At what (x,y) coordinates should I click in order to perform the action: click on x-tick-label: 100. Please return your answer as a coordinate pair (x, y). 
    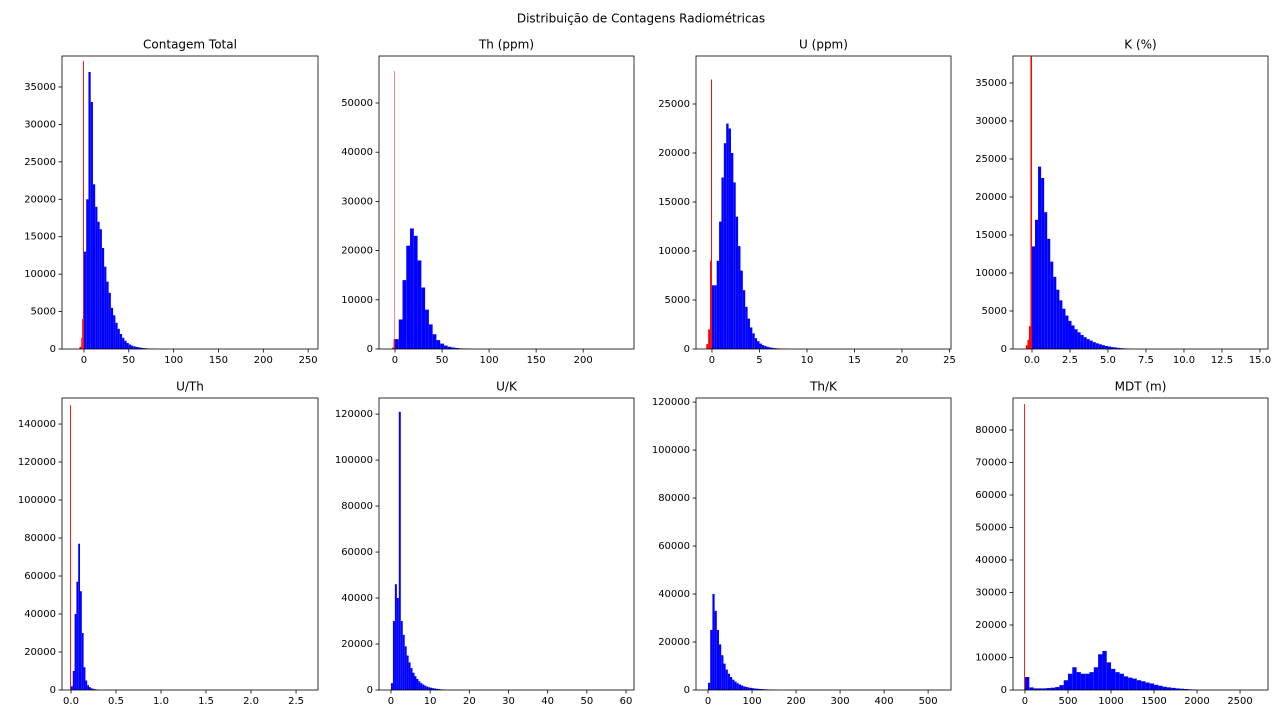
    Looking at the image, I should click on (751, 701).